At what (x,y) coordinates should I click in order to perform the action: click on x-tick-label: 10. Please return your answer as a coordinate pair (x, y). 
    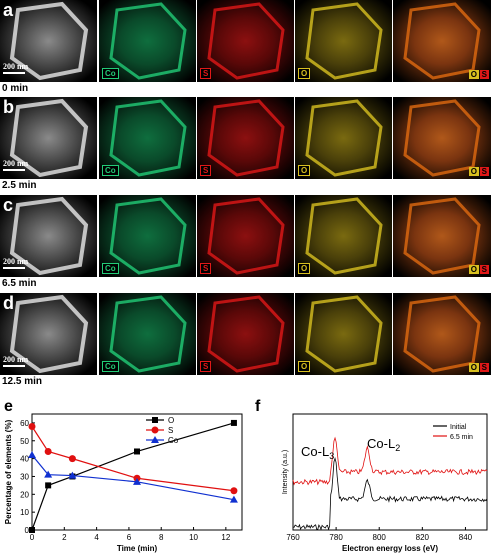
    Looking at the image, I should click on (193, 537).